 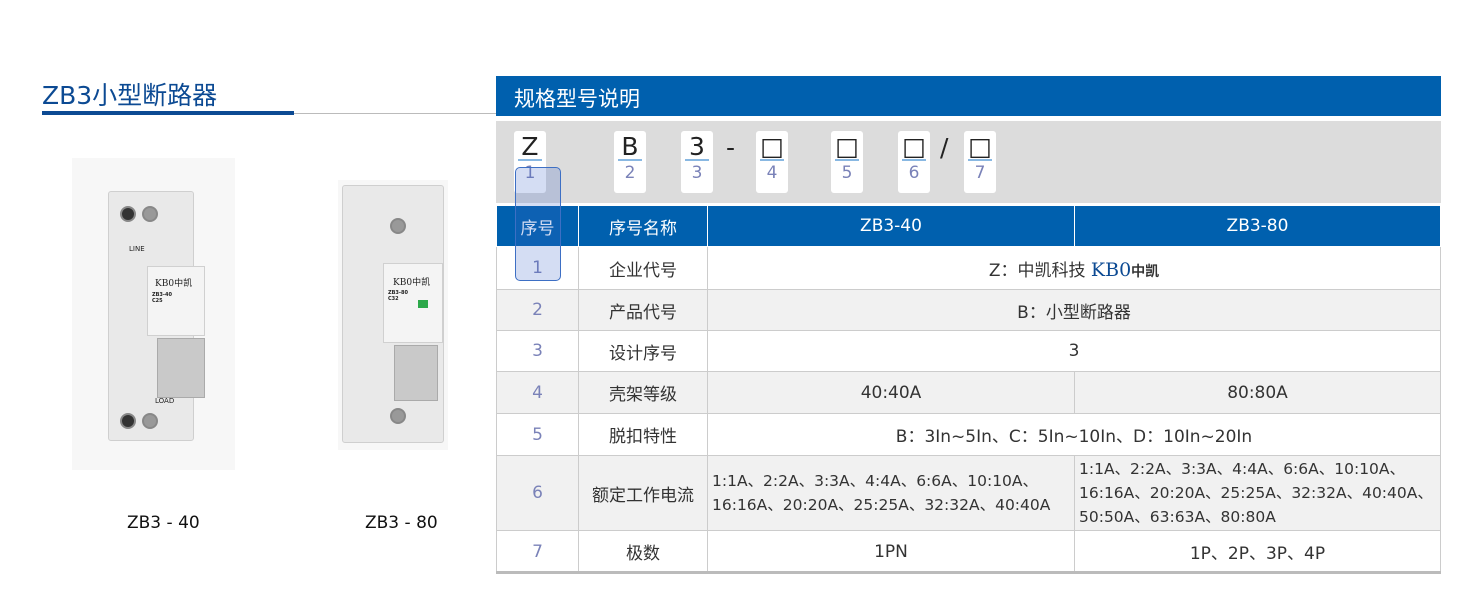 I want to click on table-header: 序号 序号名称 ZB3-40 ZB3-80, so click(x=968, y=226).